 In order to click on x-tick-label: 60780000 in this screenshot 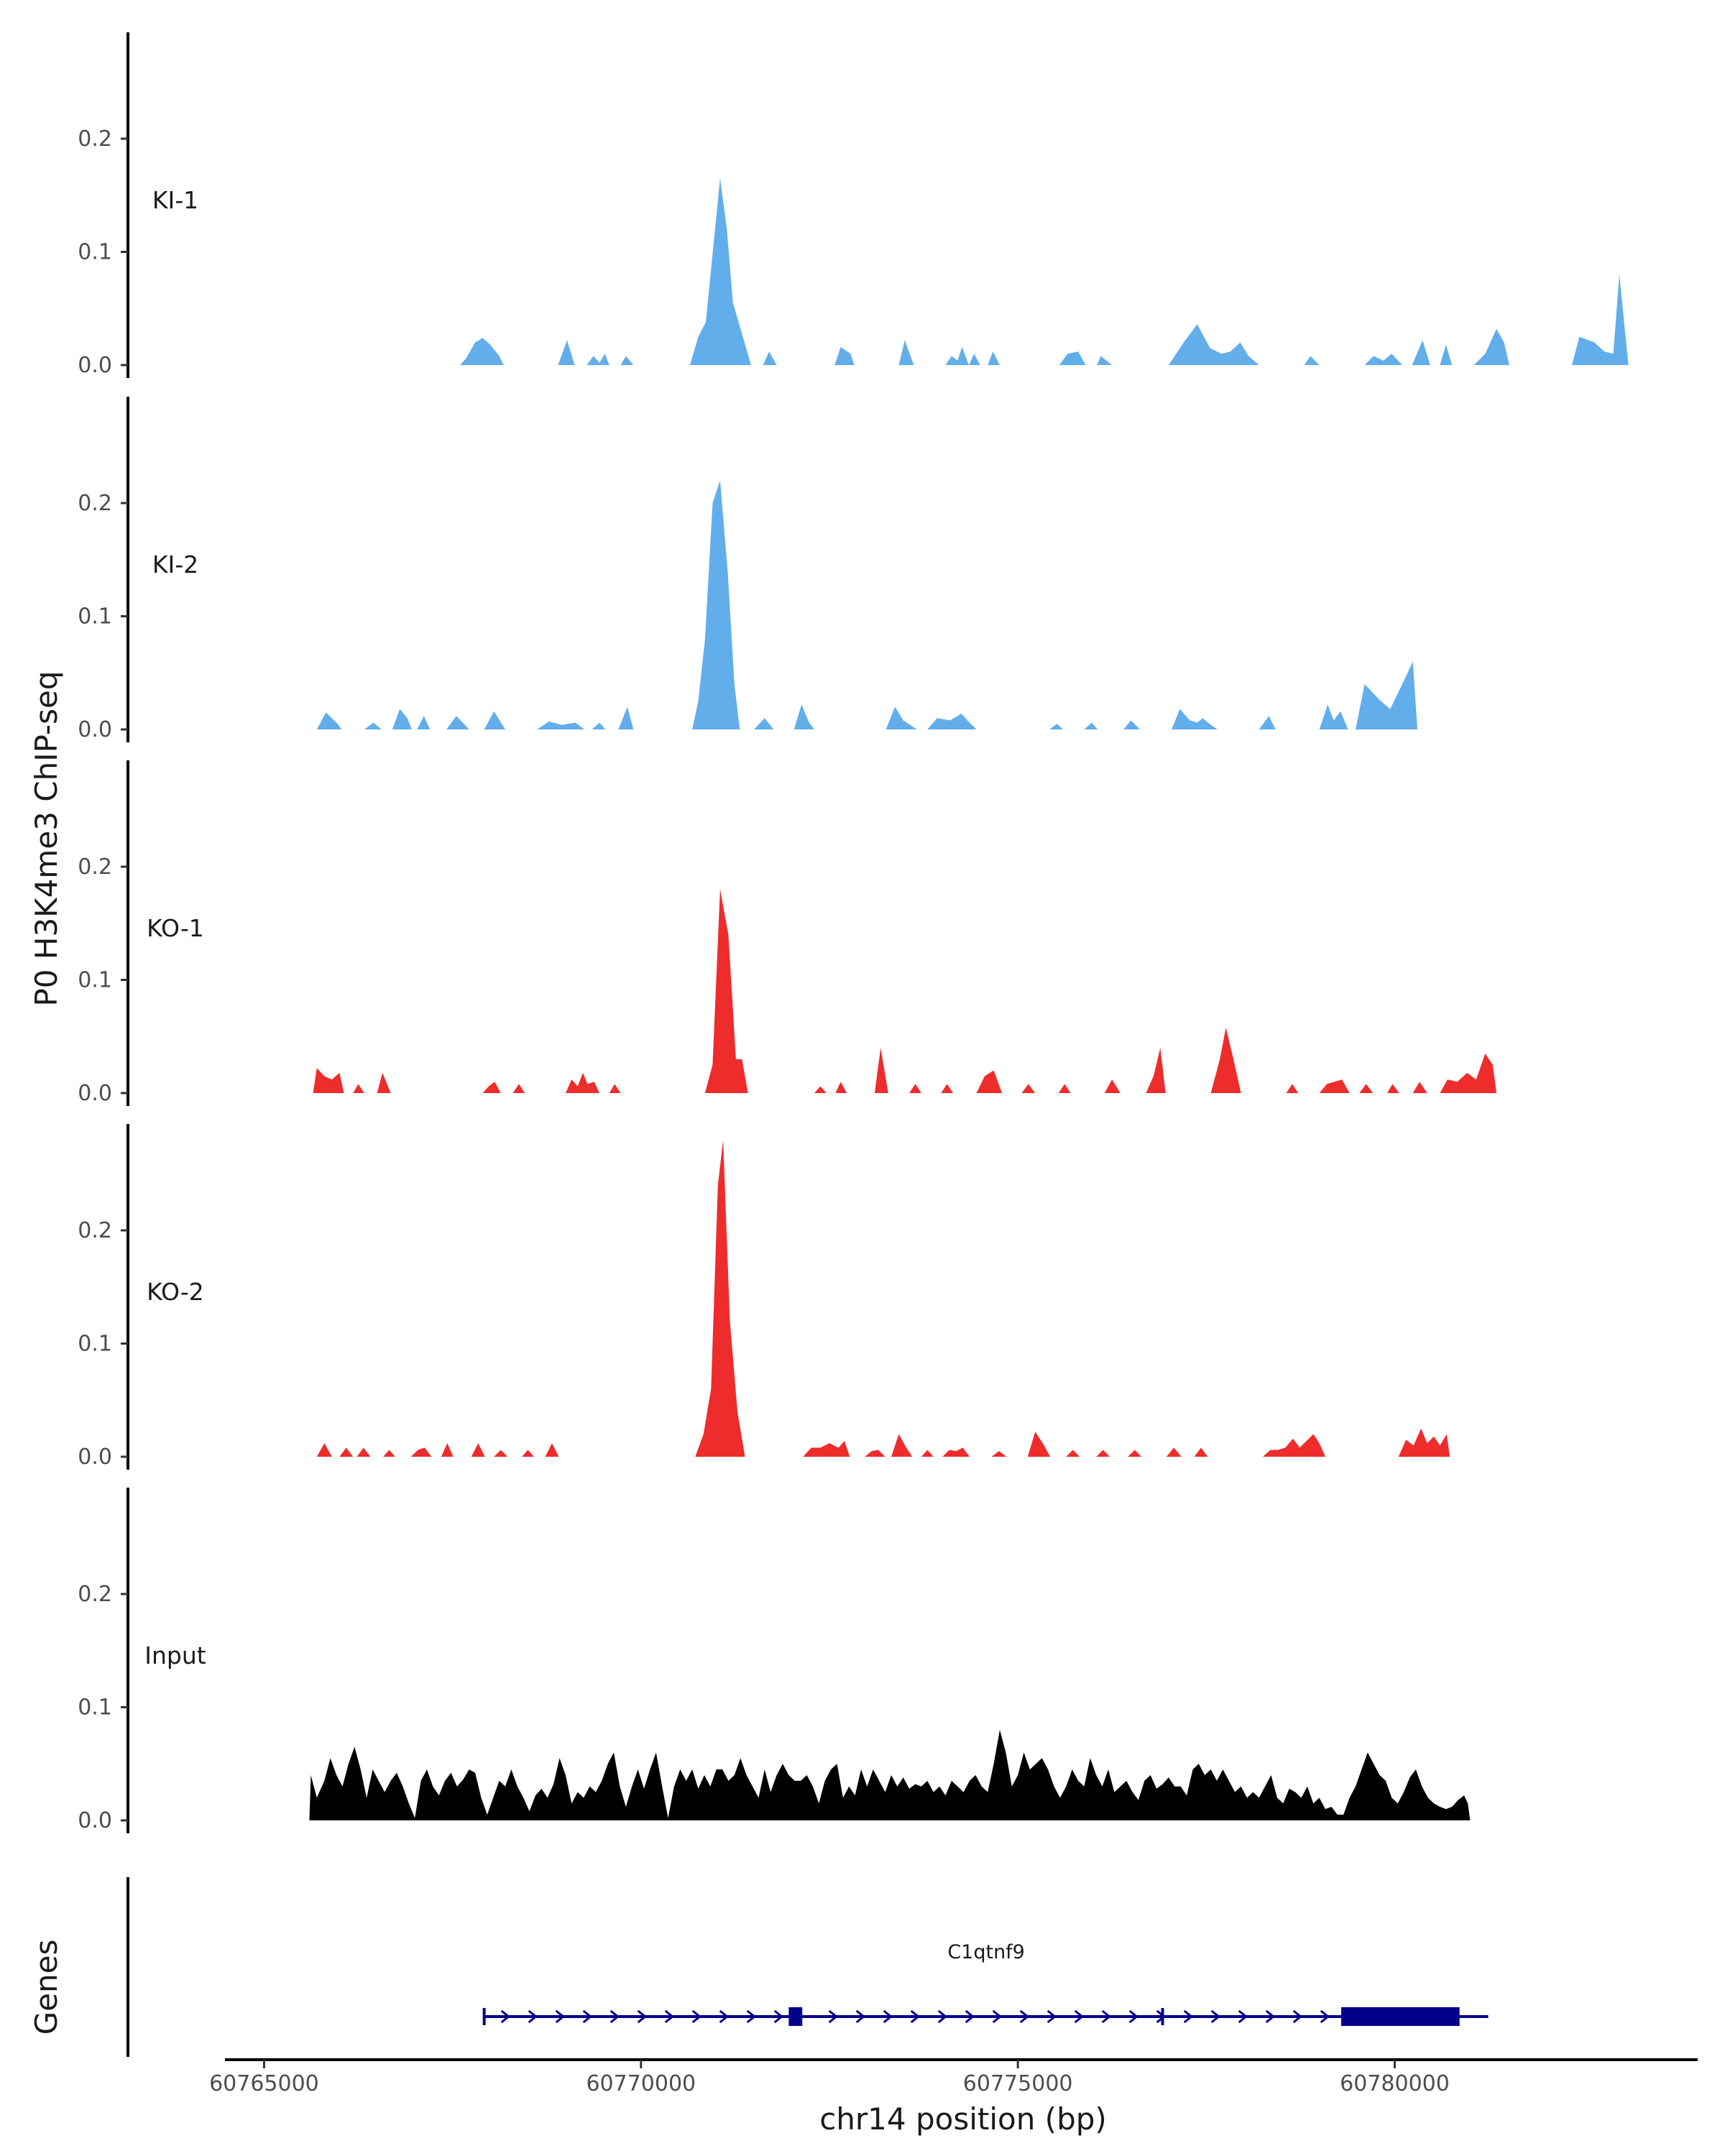, I will do `click(1395, 2083)`.